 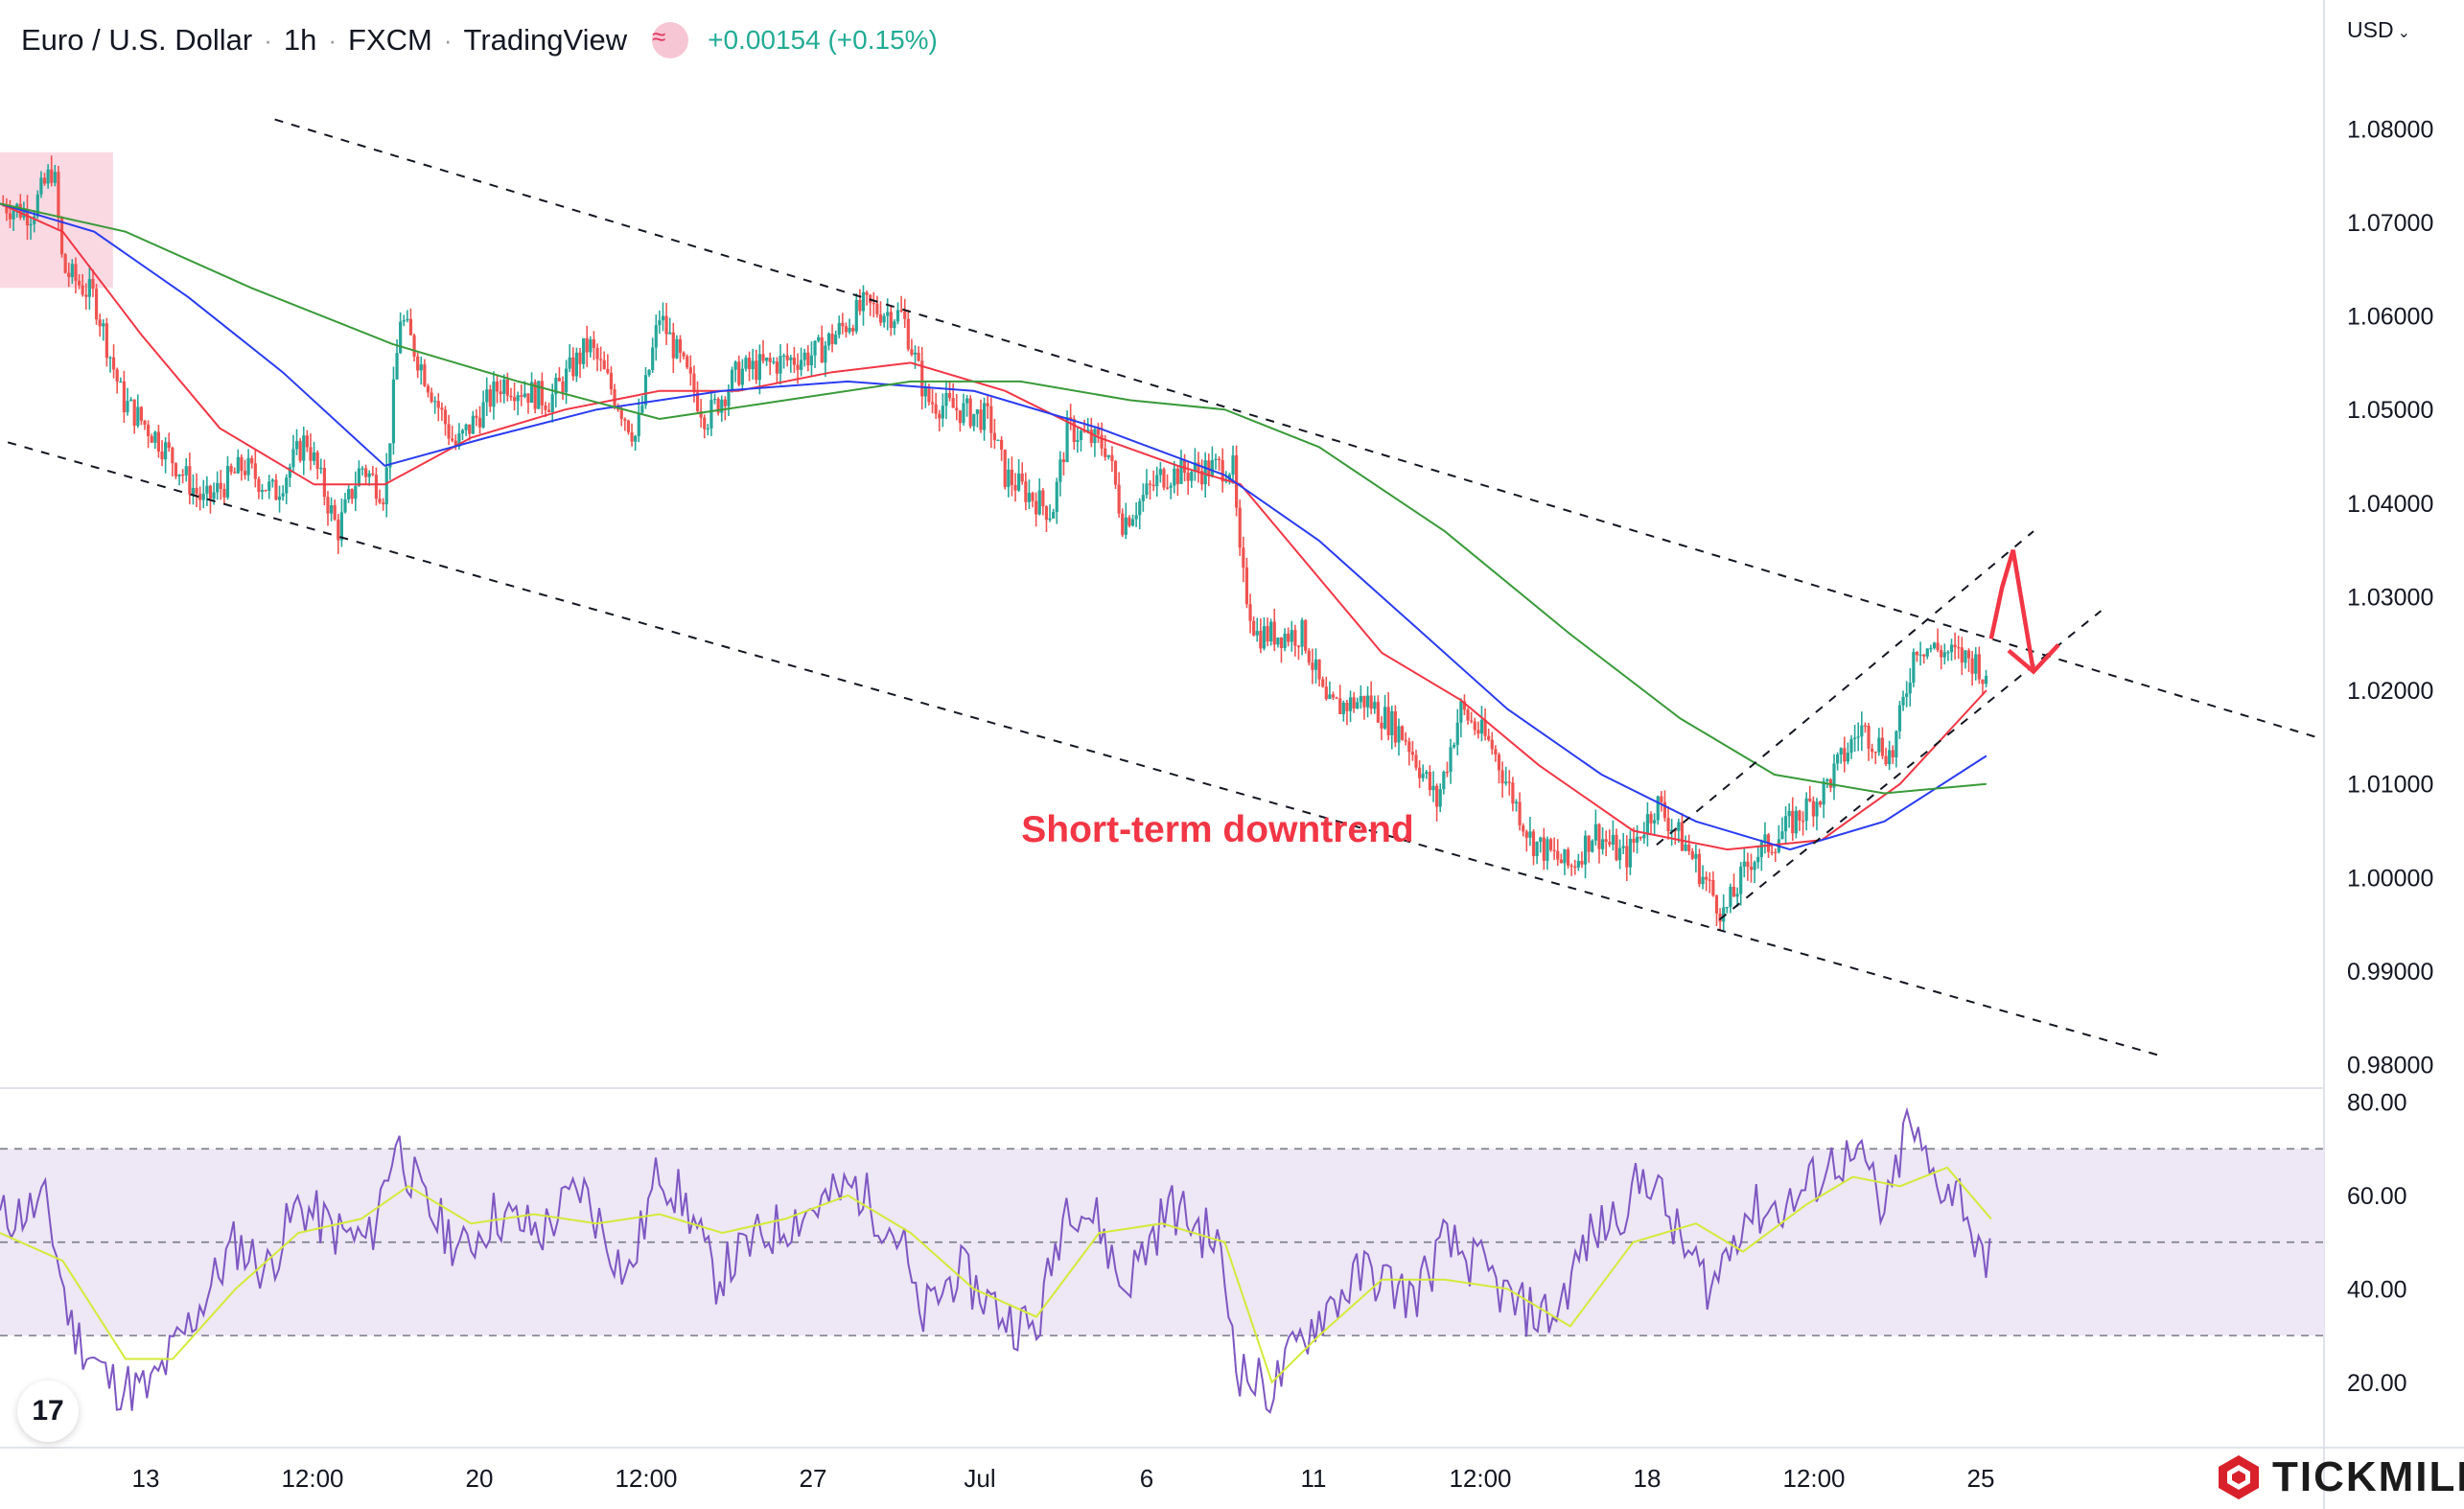 I want to click on wave-icon: ≈, so click(x=671, y=40).